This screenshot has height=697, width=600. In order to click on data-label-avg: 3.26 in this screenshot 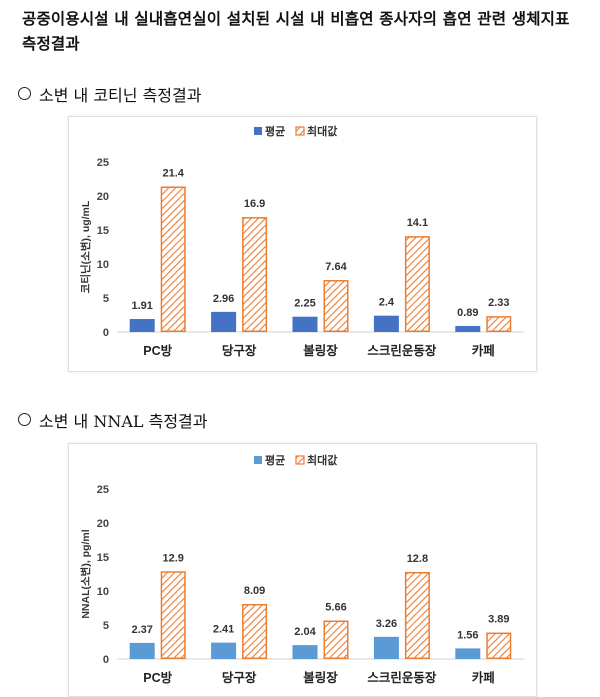, I will do `click(386, 624)`.